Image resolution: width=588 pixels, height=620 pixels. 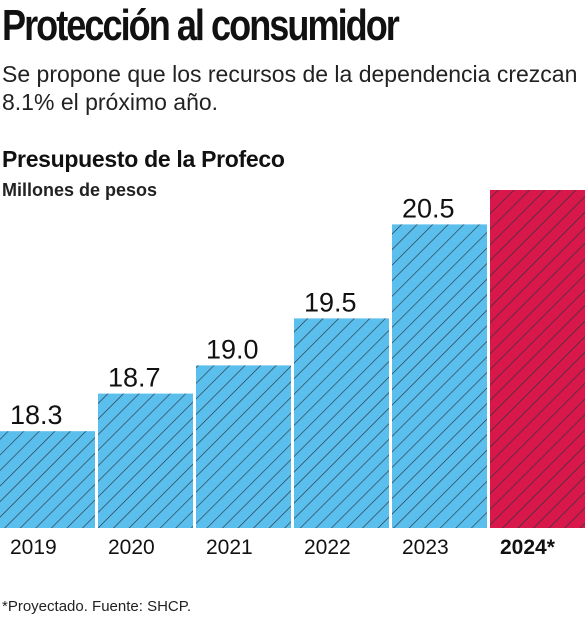 I want to click on x-tick-label-2020: 2020, so click(x=131, y=547).